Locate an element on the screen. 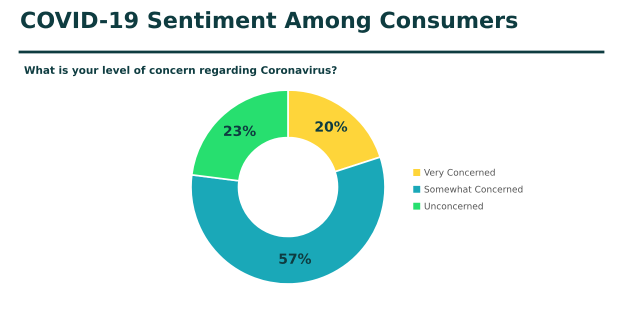 Image resolution: width=617 pixels, height=335 pixels. data-label: 20% is located at coordinates (332, 126).